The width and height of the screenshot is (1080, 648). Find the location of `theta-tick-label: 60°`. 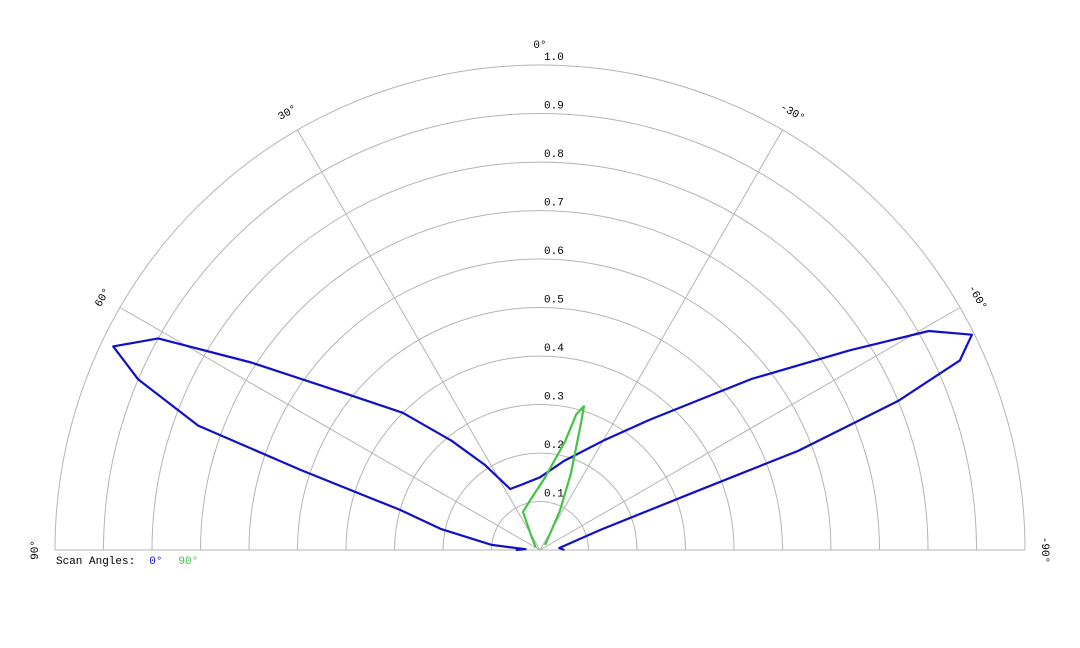

theta-tick-label: 60° is located at coordinates (103, 297).